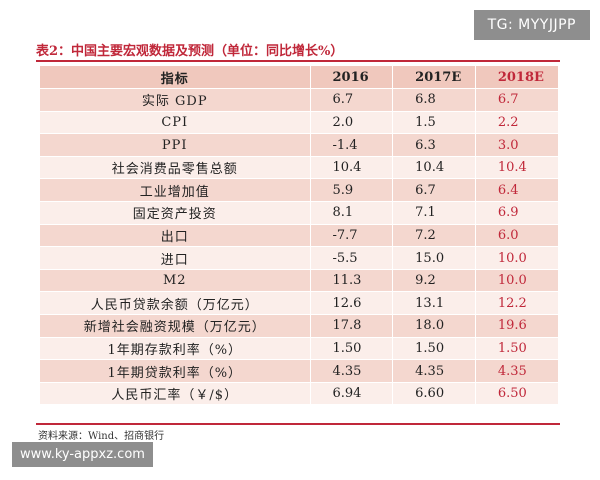 This screenshot has height=480, width=600. I want to click on table-row: 出口 -7.7 7.2 6.0, so click(299, 236).